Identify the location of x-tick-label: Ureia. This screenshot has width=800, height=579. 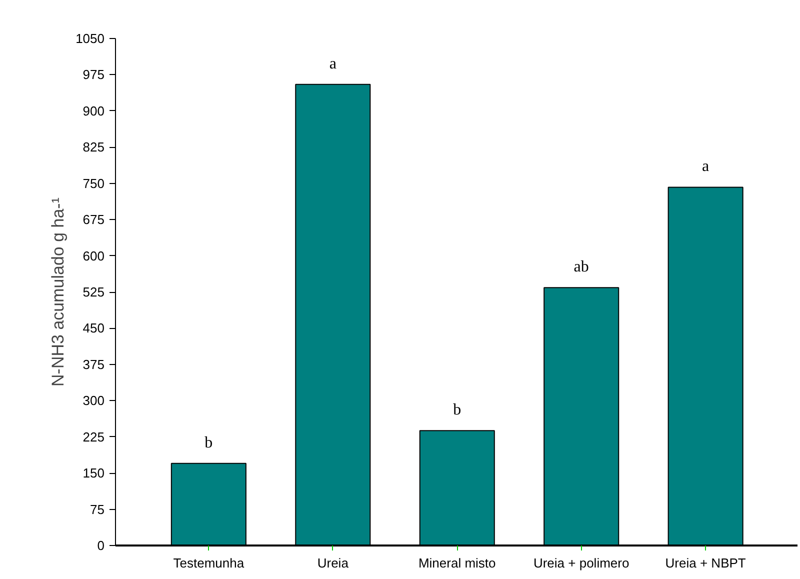
(333, 563).